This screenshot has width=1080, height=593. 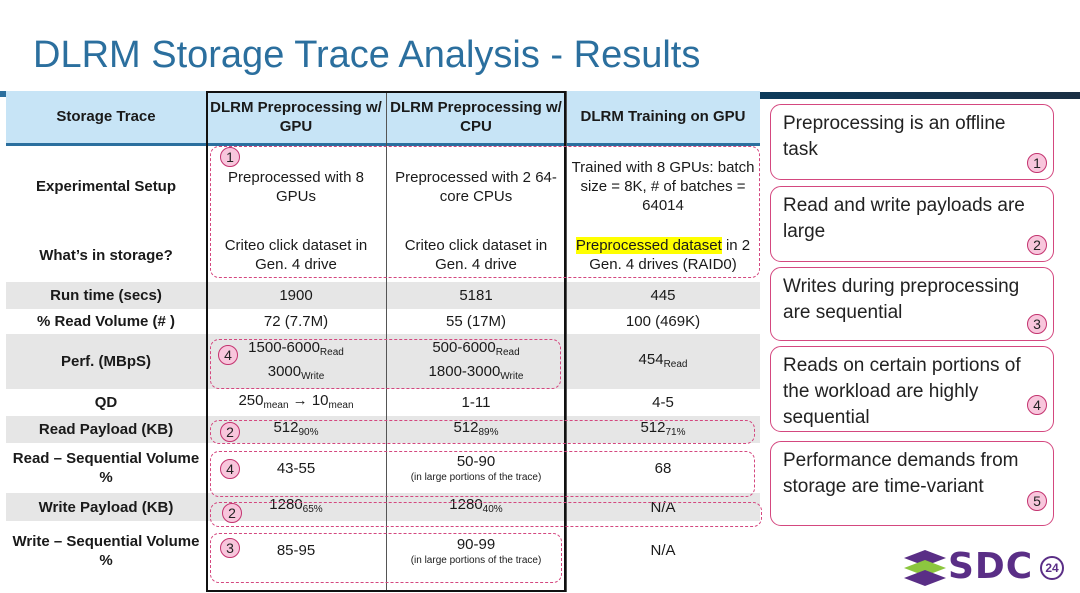 What do you see at coordinates (476, 461) in the screenshot?
I see `cell-text: 50-90` at bounding box center [476, 461].